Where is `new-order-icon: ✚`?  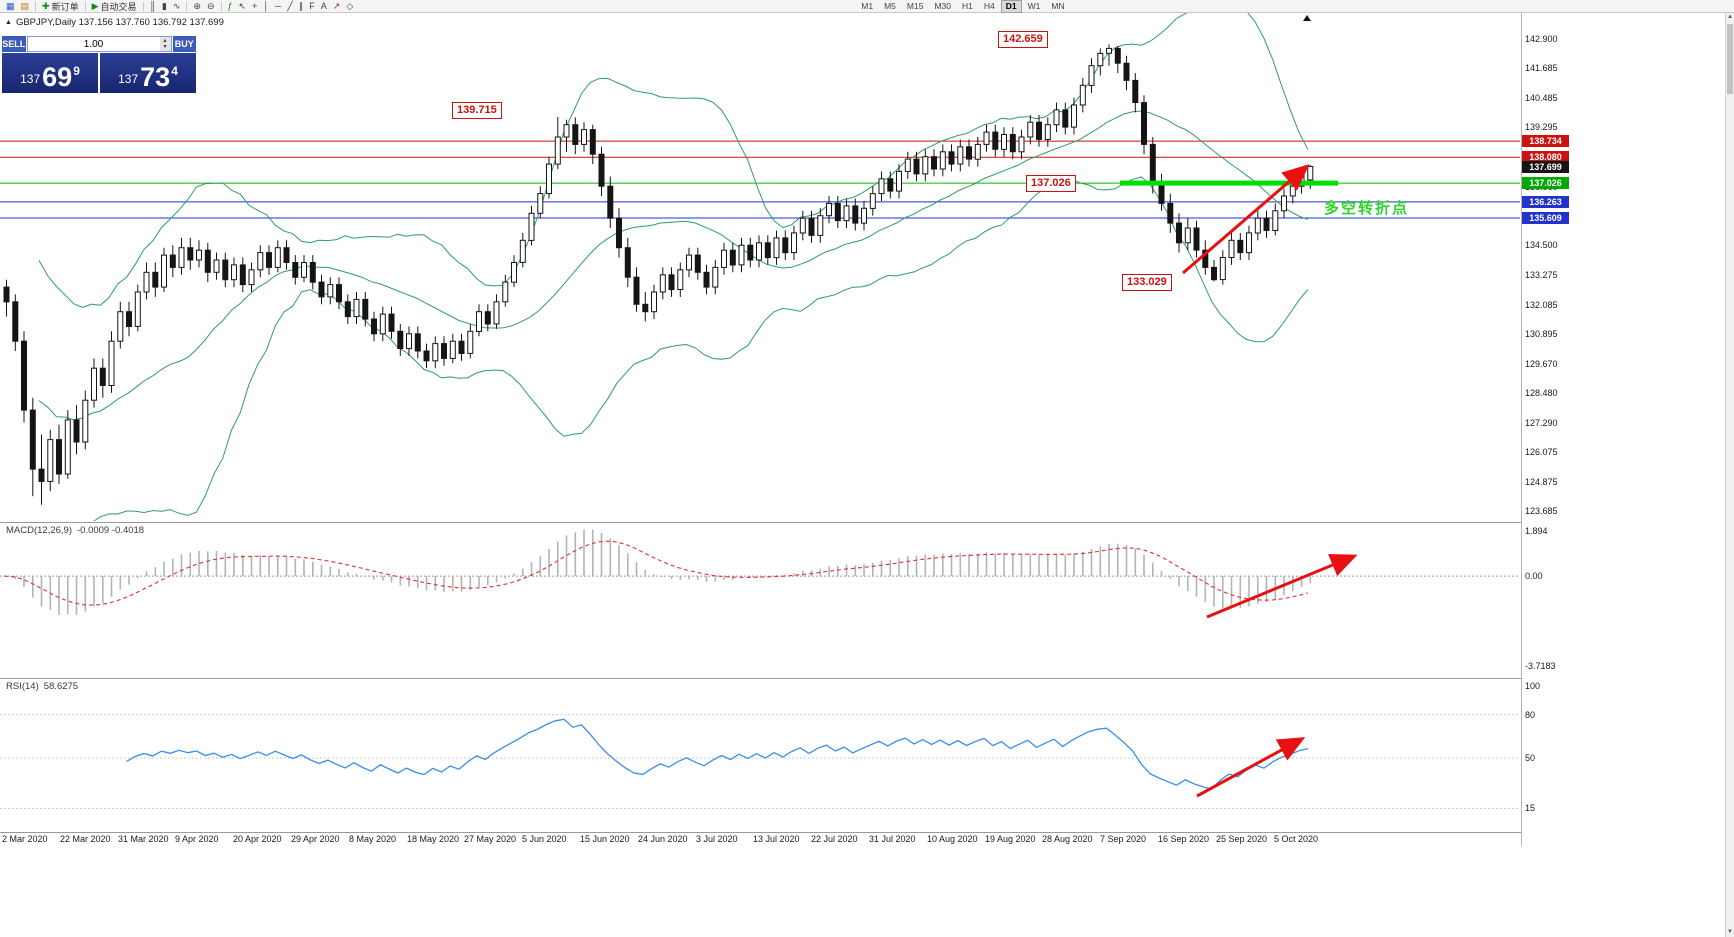 new-order-icon: ✚ is located at coordinates (46, 6).